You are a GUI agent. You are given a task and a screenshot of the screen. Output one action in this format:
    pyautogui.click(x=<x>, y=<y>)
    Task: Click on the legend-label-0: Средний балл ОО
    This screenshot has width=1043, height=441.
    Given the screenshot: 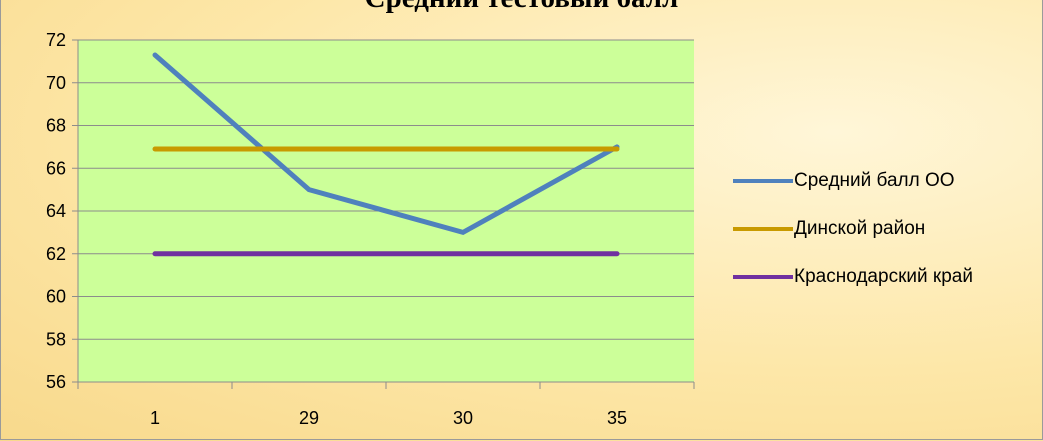 What is the action you would take?
    pyautogui.click(x=874, y=180)
    